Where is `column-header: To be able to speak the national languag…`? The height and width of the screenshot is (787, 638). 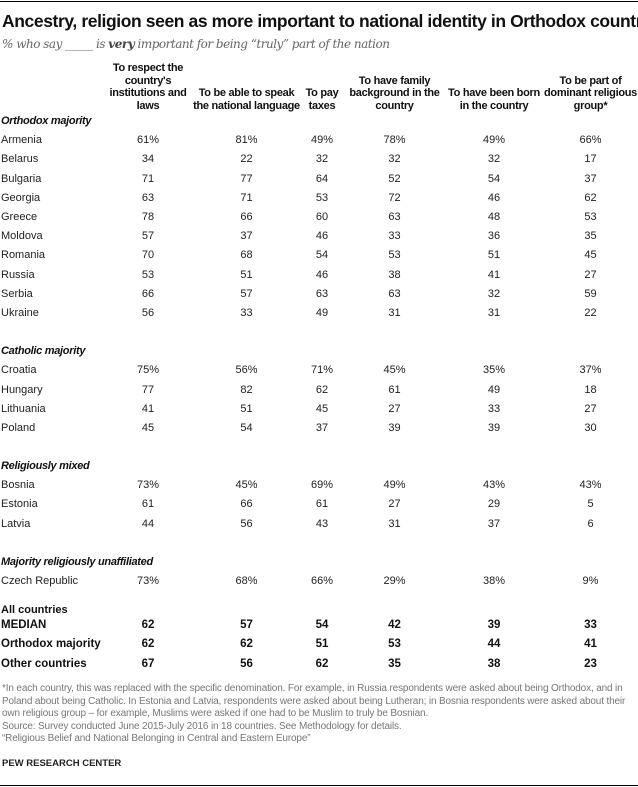 column-header: To be able to speak the national languag… is located at coordinates (246, 99).